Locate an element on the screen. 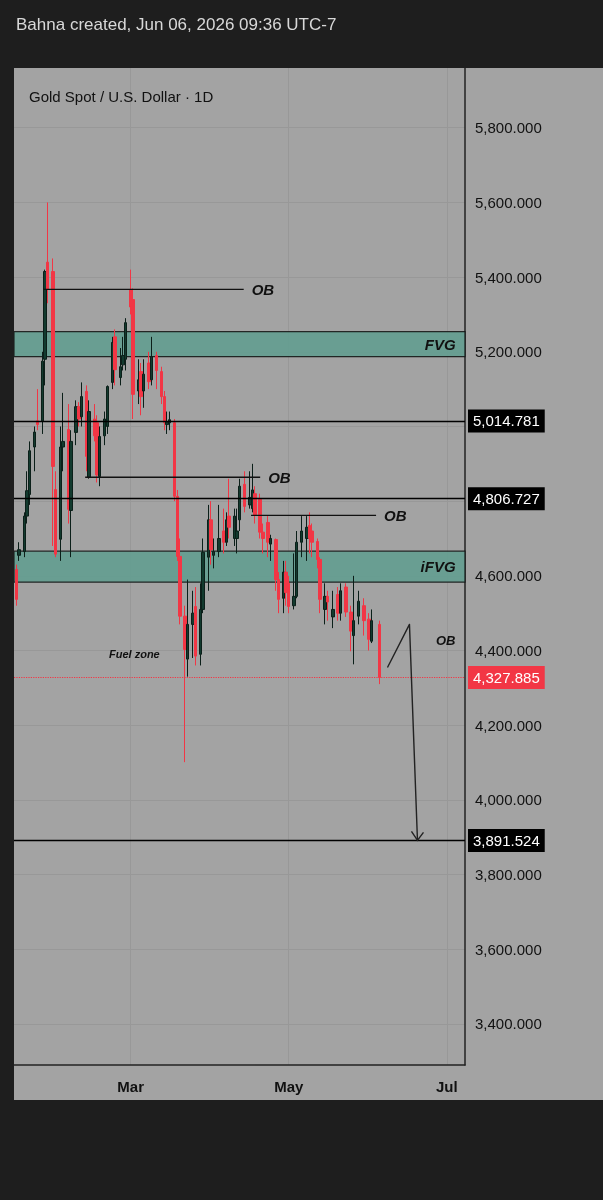  y-tick-label: 5,400.000 is located at coordinates (508, 277).